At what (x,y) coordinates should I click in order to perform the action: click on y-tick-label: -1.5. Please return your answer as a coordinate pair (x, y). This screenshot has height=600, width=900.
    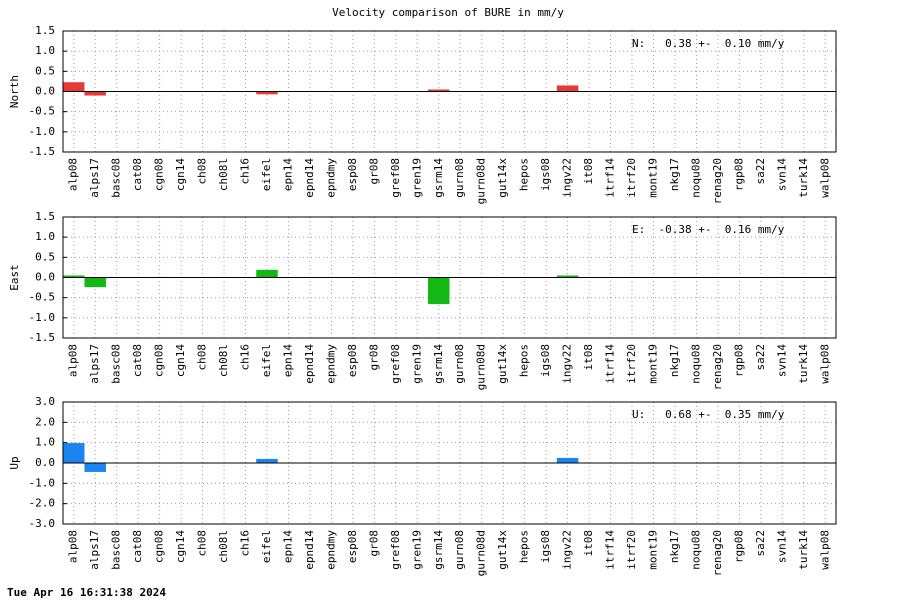
    Looking at the image, I should click on (42, 151).